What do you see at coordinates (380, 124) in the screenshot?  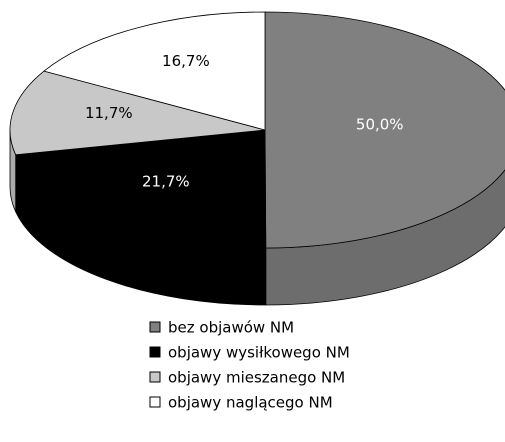 I see `data-label: 50,0%` at bounding box center [380, 124].